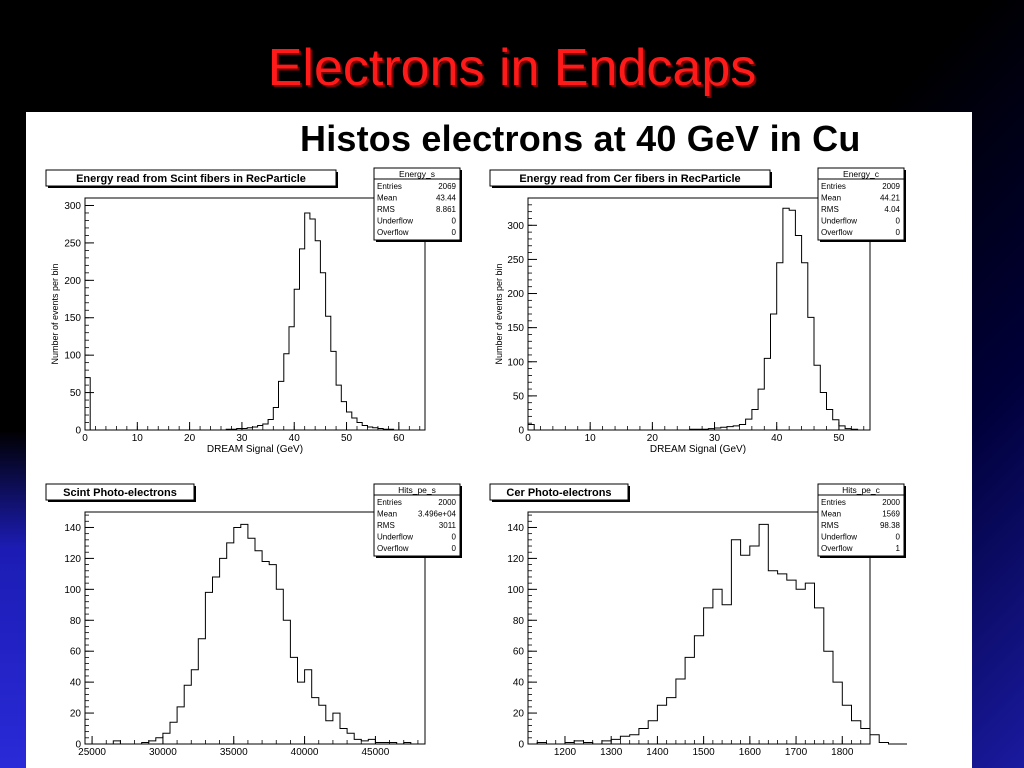 This screenshot has width=1024, height=768. What do you see at coordinates (138, 438) in the screenshot?
I see `x-tick-label: 10` at bounding box center [138, 438].